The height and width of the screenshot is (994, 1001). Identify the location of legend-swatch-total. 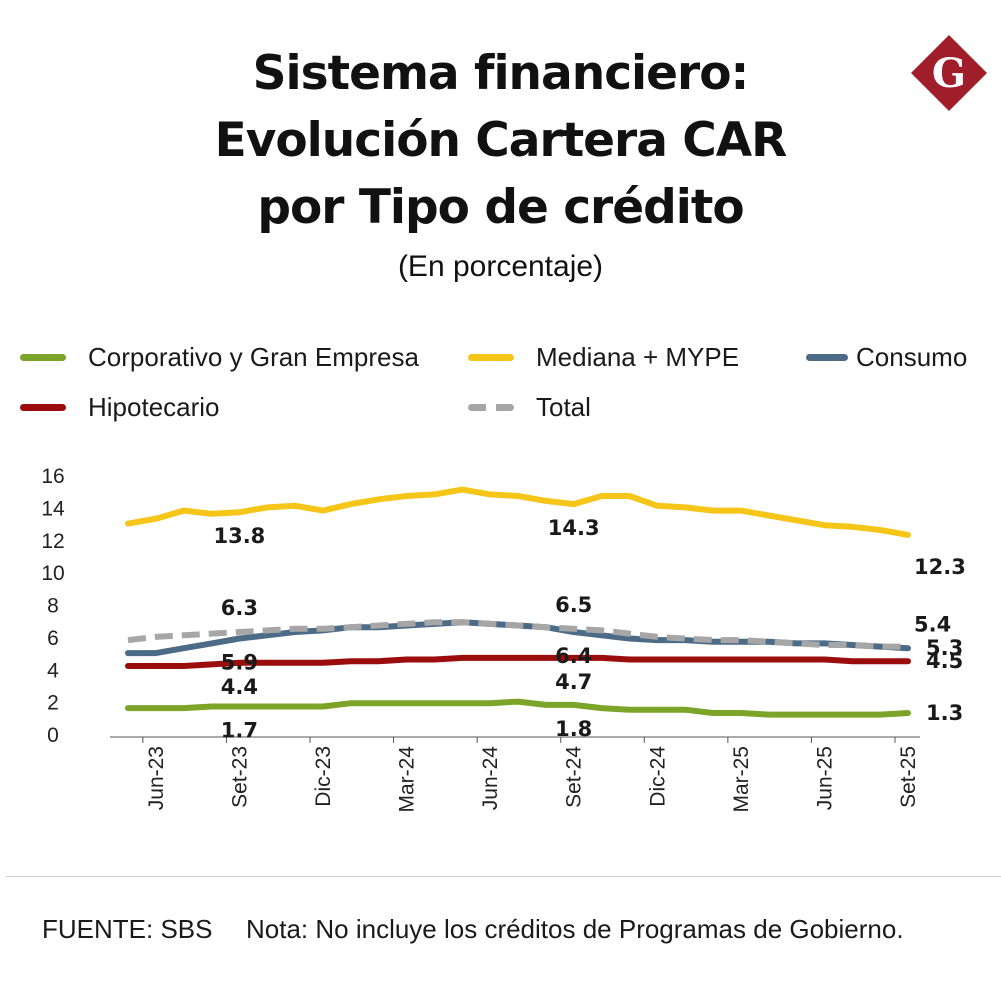
(491, 407).